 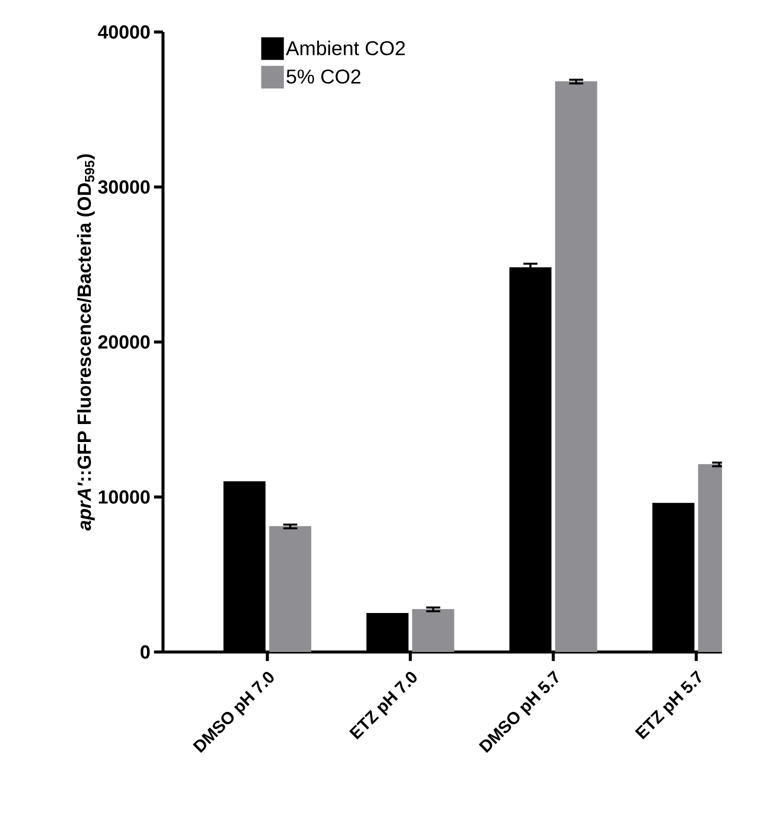 What do you see at coordinates (86, 342) in the screenshot?
I see `y-axis-title: aprA'::GFP Fluorescence/Bacteria (OD$_{595}$)` at bounding box center [86, 342].